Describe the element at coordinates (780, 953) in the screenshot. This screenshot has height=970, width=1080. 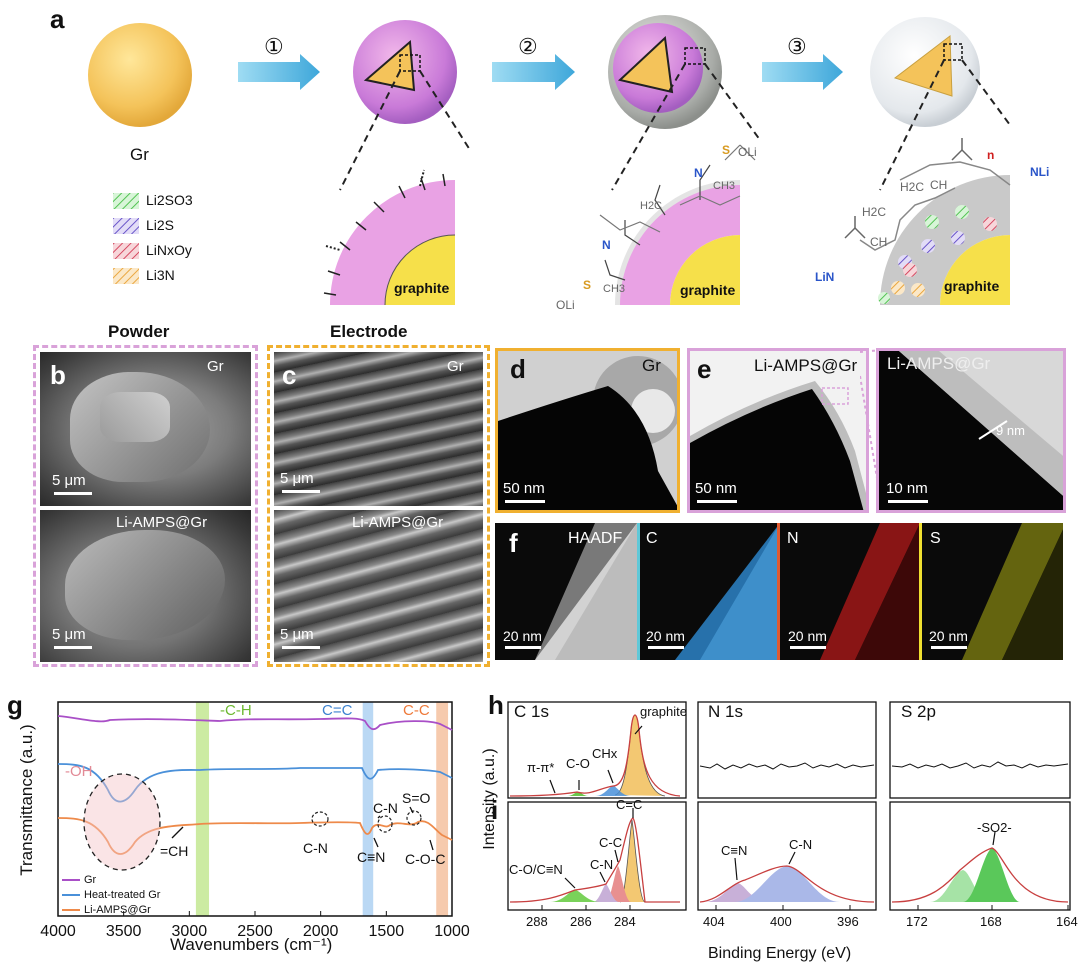
I see `xps-xlabel: Binding Energy (eV)` at that location.